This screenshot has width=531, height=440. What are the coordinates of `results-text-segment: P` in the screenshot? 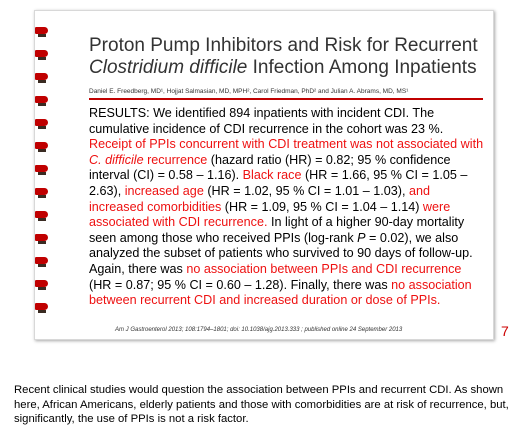 It's located at (361, 237).